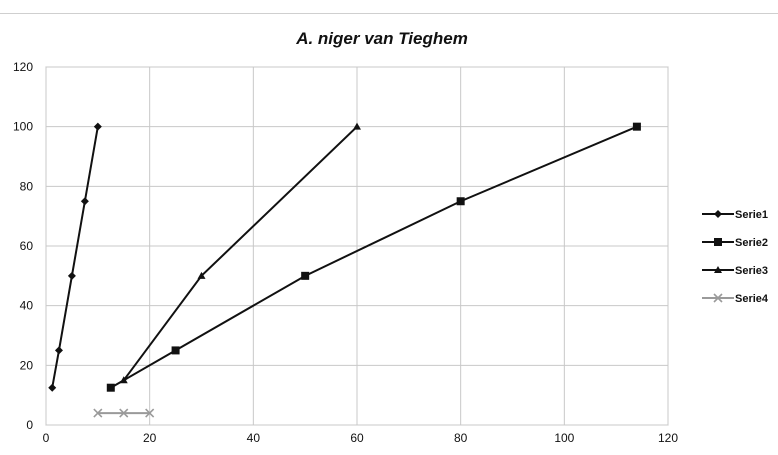  Describe the element at coordinates (751, 243) in the screenshot. I see `legend-label: Serie2` at that location.